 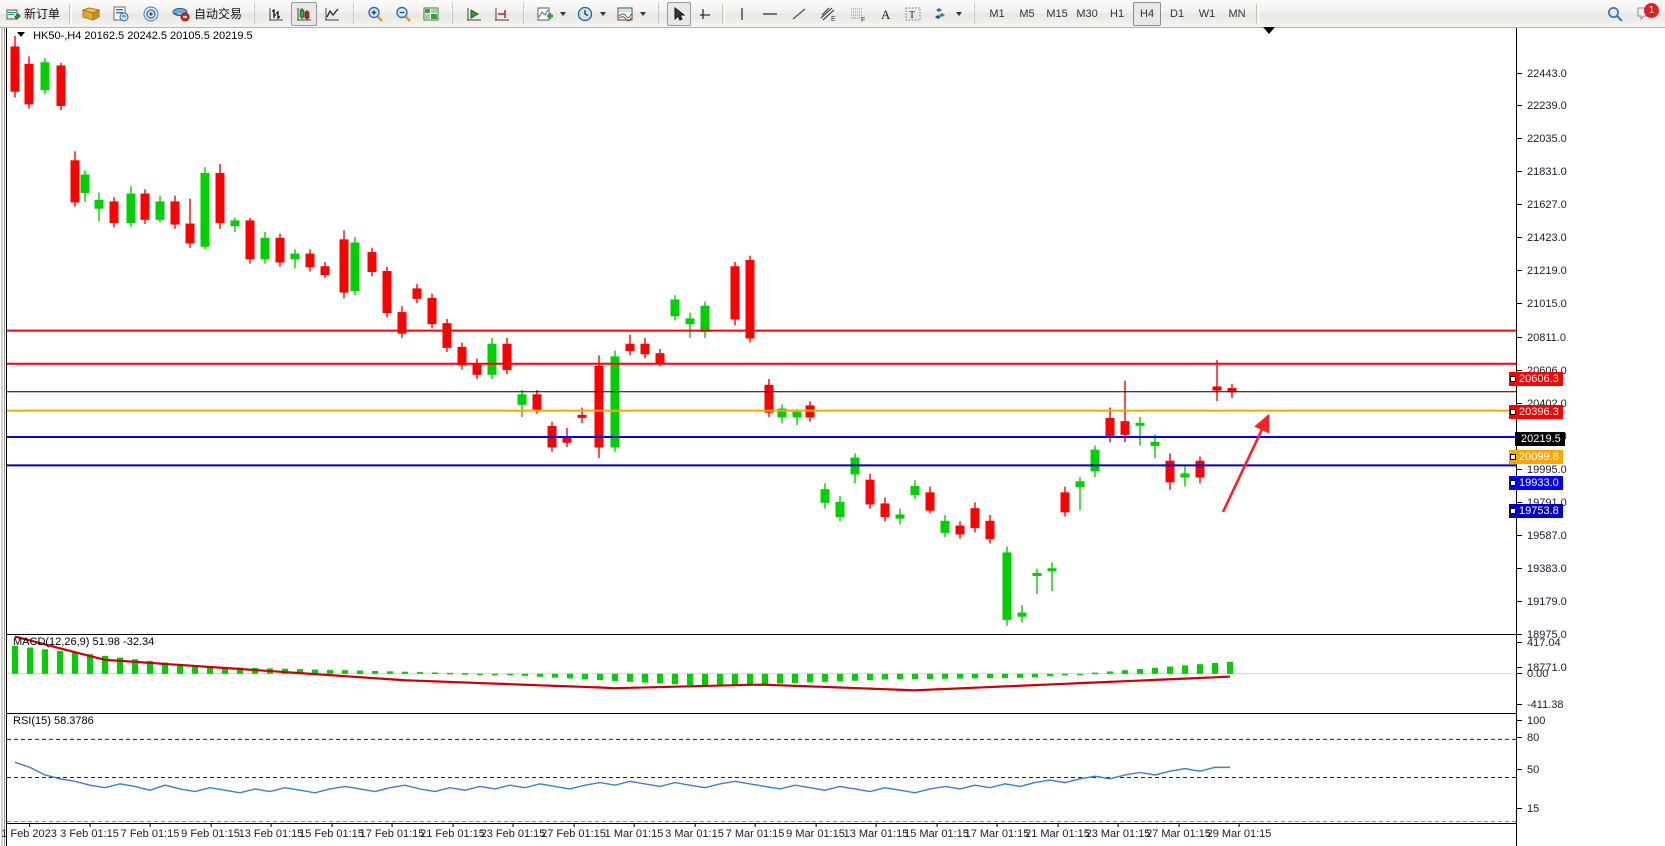 What do you see at coordinates (1207, 13) in the screenshot?
I see `timeframe-w1: W1` at bounding box center [1207, 13].